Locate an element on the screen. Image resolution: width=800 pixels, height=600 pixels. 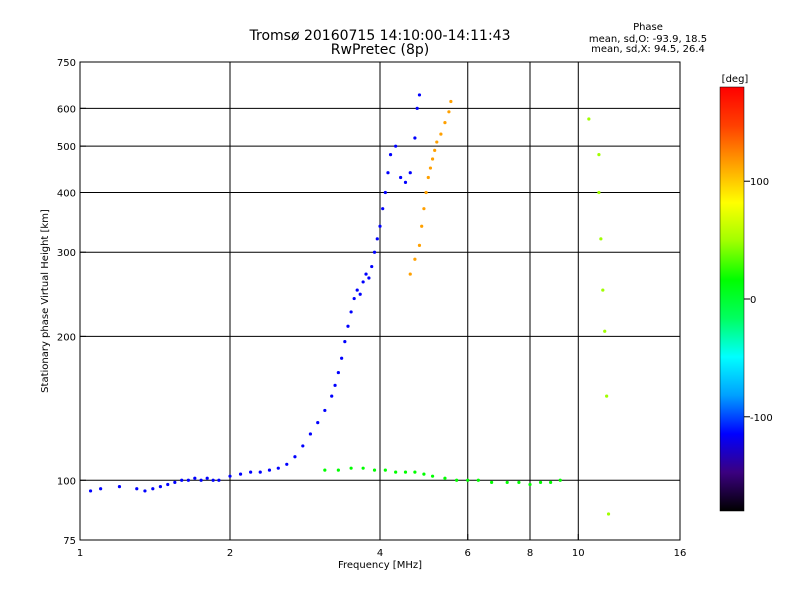
colorbar-ticks: 100 0 -100 is located at coordinates (758, 300).